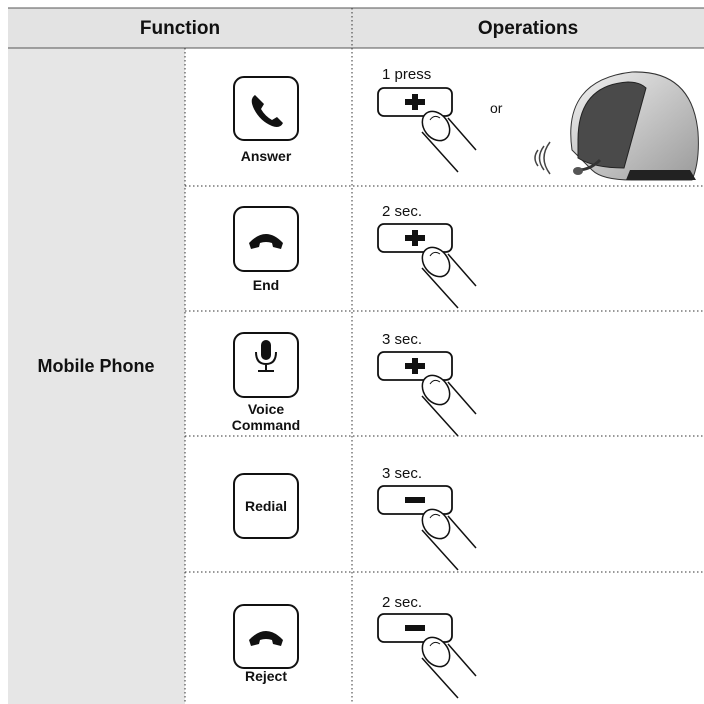 The width and height of the screenshot is (704, 704). What do you see at coordinates (266, 638) in the screenshot?
I see `reject-icon` at bounding box center [266, 638].